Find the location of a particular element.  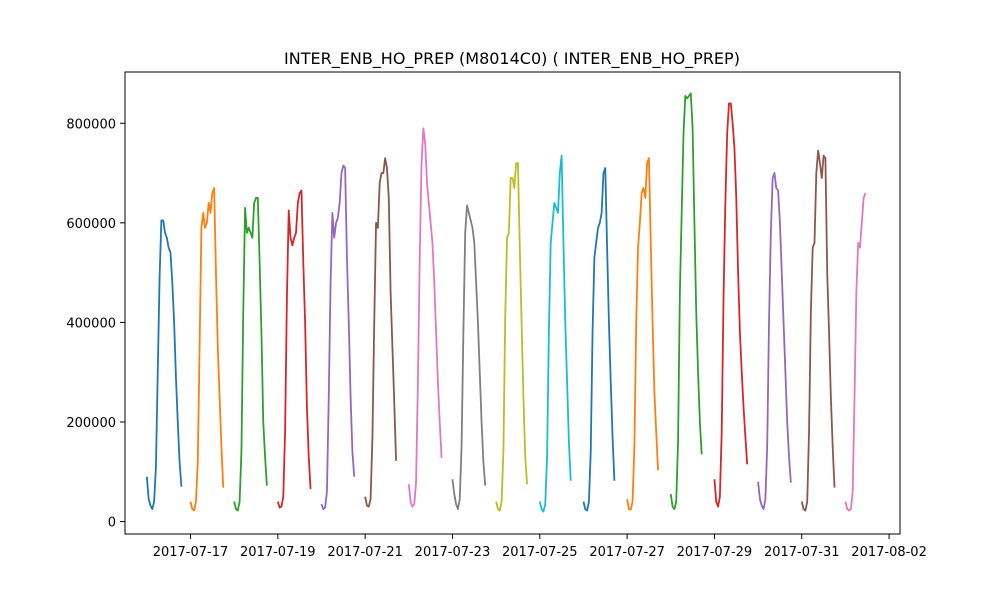

x-tick-label: 2017-07-29 is located at coordinates (715, 552).